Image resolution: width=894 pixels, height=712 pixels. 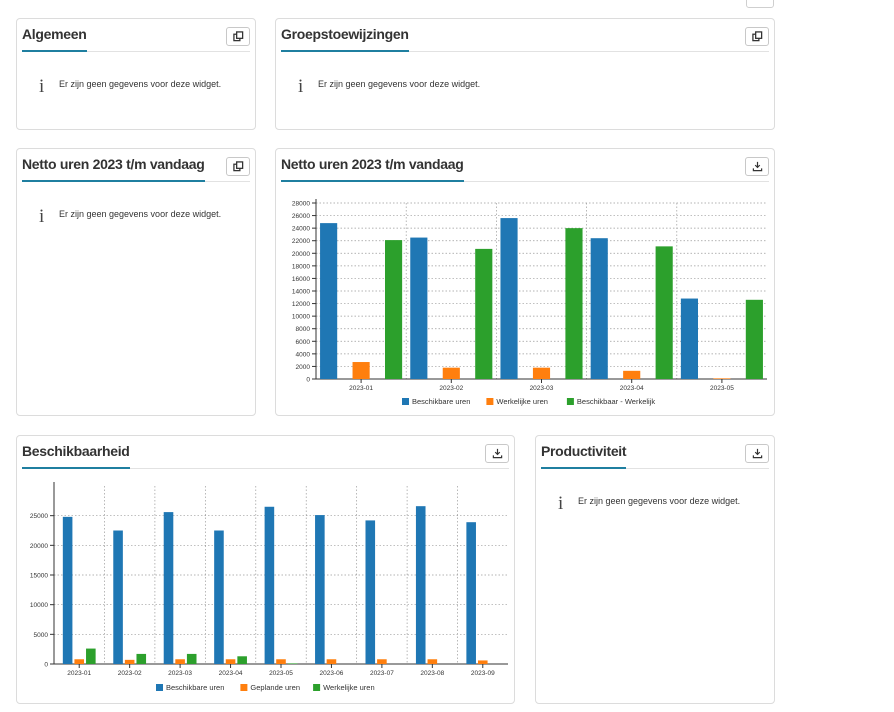 What do you see at coordinates (301, 292) in the screenshot?
I see `y-tick-label: 14000` at bounding box center [301, 292].